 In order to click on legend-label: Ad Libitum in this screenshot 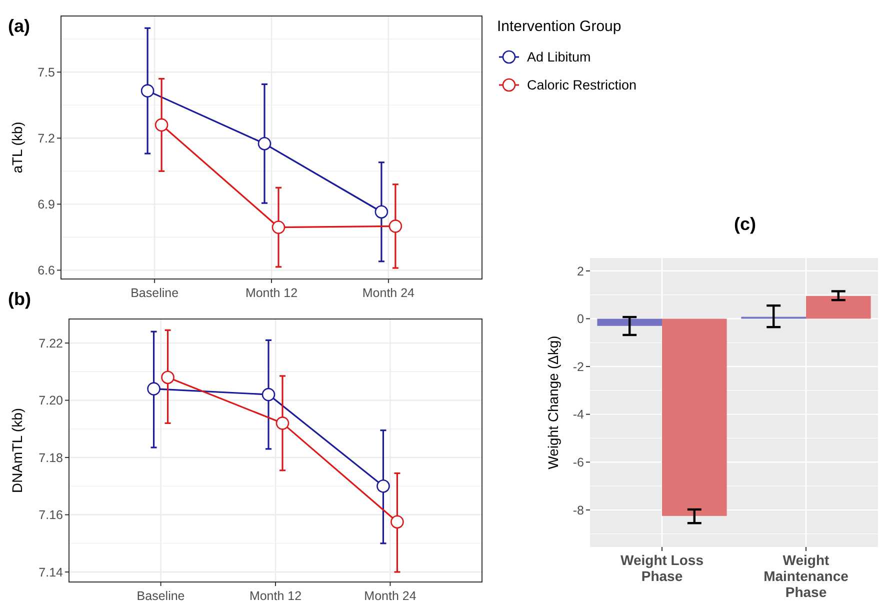, I will do `click(559, 57)`.